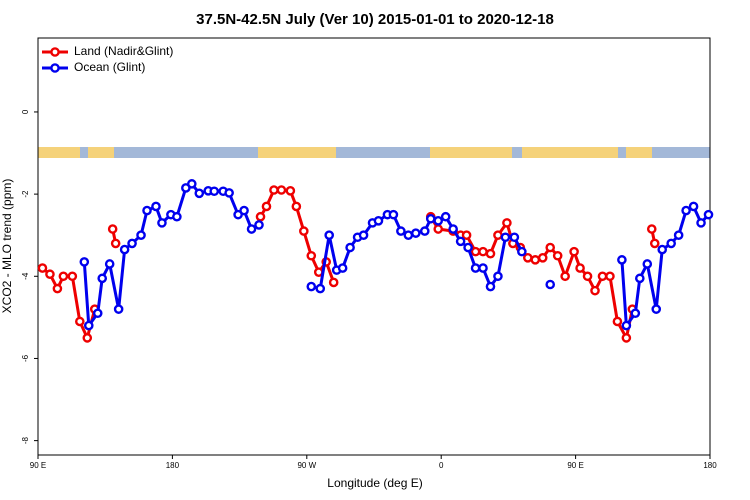 This screenshot has width=750, height=500. What do you see at coordinates (374, 483) in the screenshot?
I see `x-axis-label: Longitude (deg E)` at bounding box center [374, 483].